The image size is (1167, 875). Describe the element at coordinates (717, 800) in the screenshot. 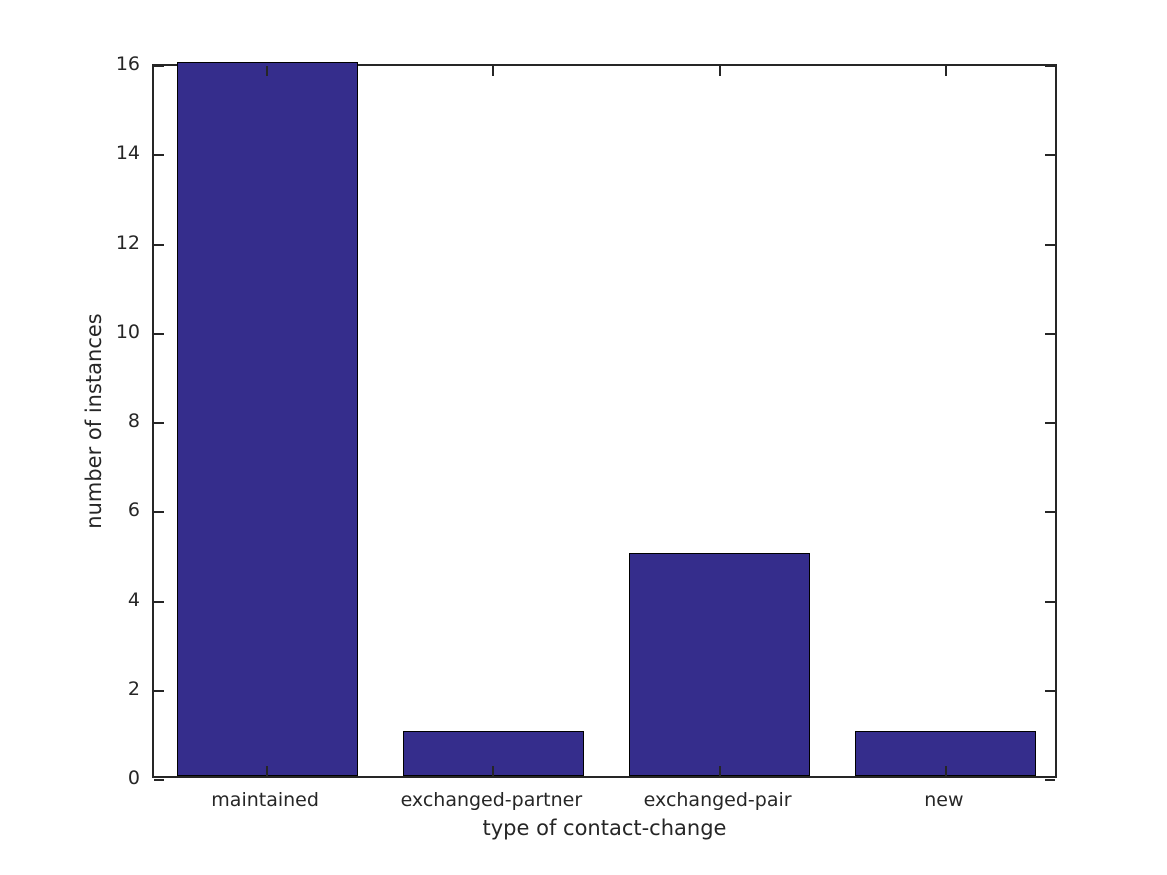

I see `x-tick-label: exchanged-pair` at that location.